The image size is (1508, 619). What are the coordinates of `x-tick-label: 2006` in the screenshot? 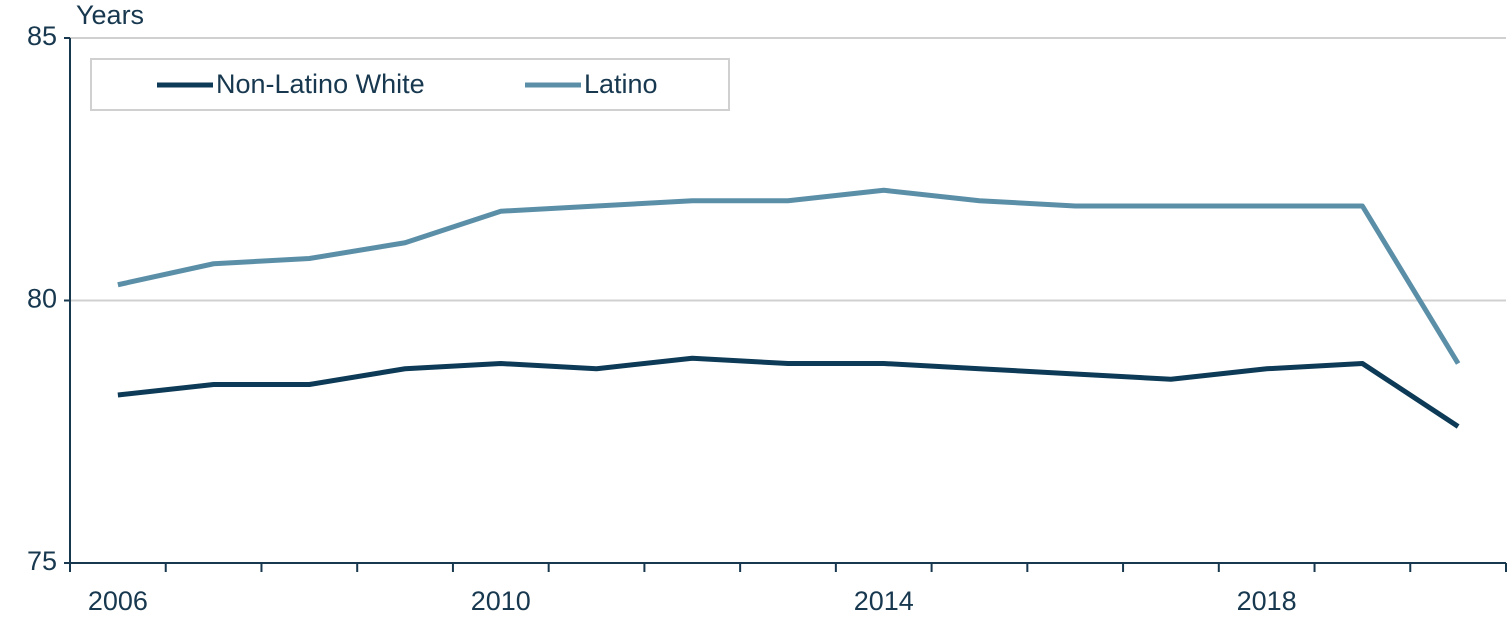 It's located at (118, 601).